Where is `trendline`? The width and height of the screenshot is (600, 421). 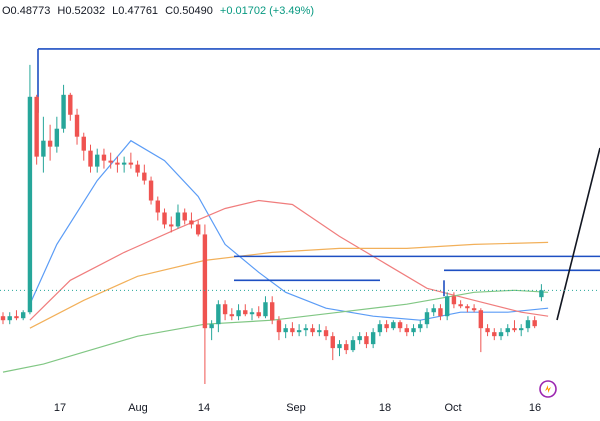 trendline is located at coordinates (578, 234).